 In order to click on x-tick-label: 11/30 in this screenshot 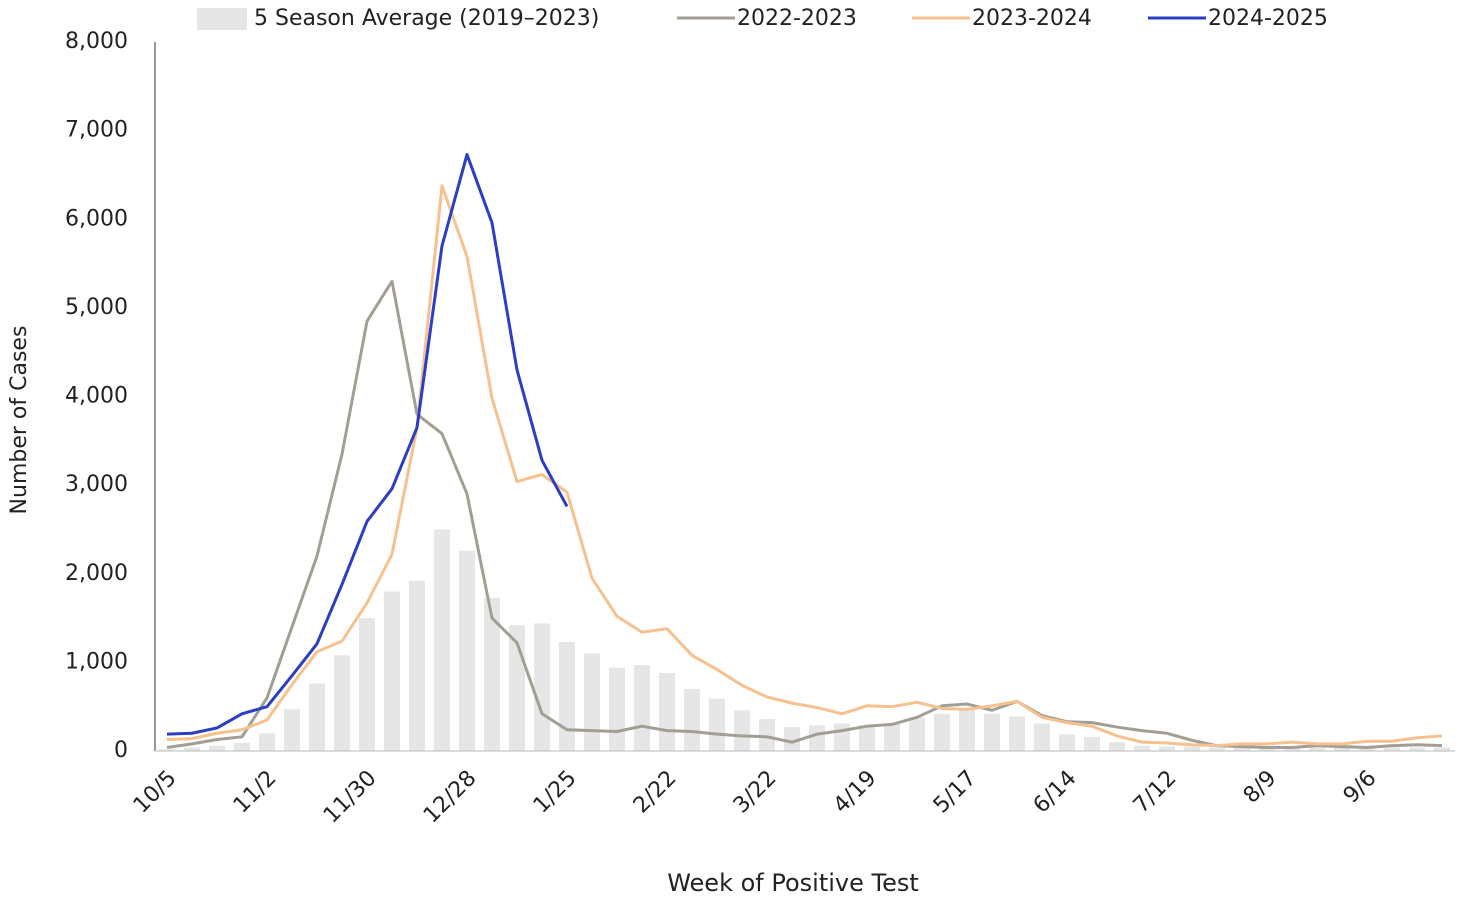, I will do `click(350, 797)`.